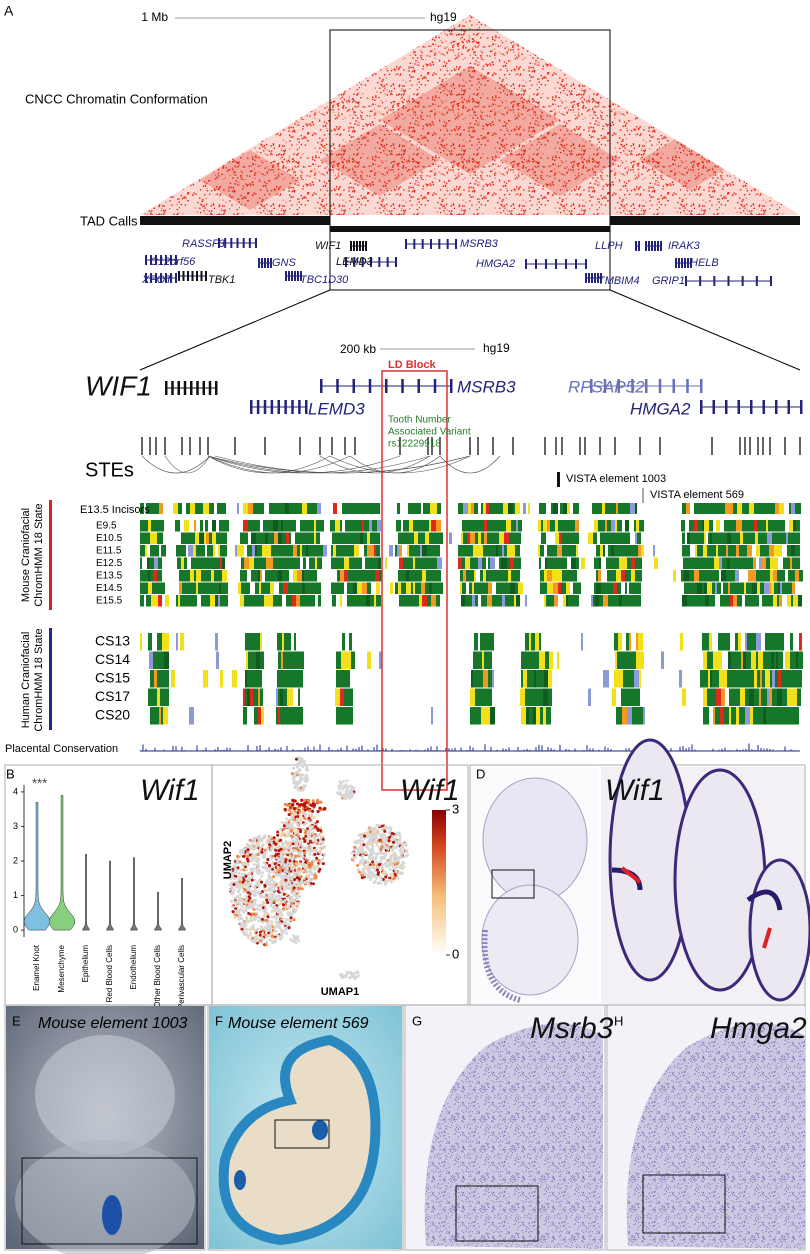  I want to click on zoom-line, so click(235, 330).